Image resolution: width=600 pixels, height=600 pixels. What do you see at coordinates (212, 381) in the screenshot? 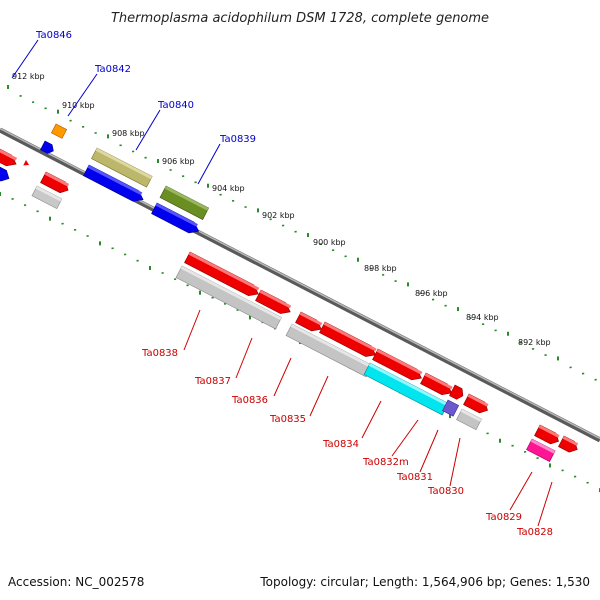
I see `gene-label-ta0837: Ta0837` at bounding box center [212, 381].